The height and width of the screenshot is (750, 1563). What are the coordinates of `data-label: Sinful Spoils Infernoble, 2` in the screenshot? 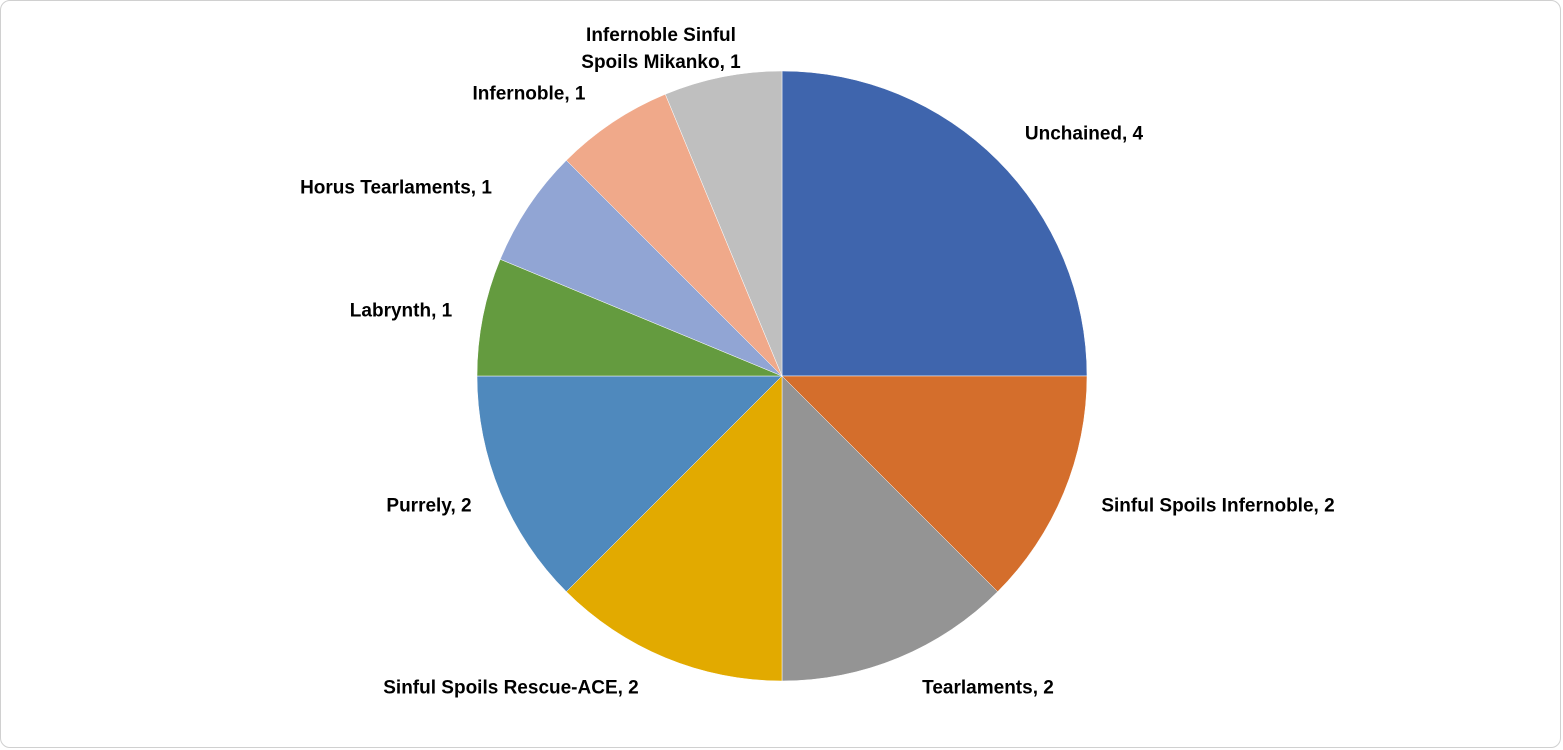 It's located at (1218, 506).